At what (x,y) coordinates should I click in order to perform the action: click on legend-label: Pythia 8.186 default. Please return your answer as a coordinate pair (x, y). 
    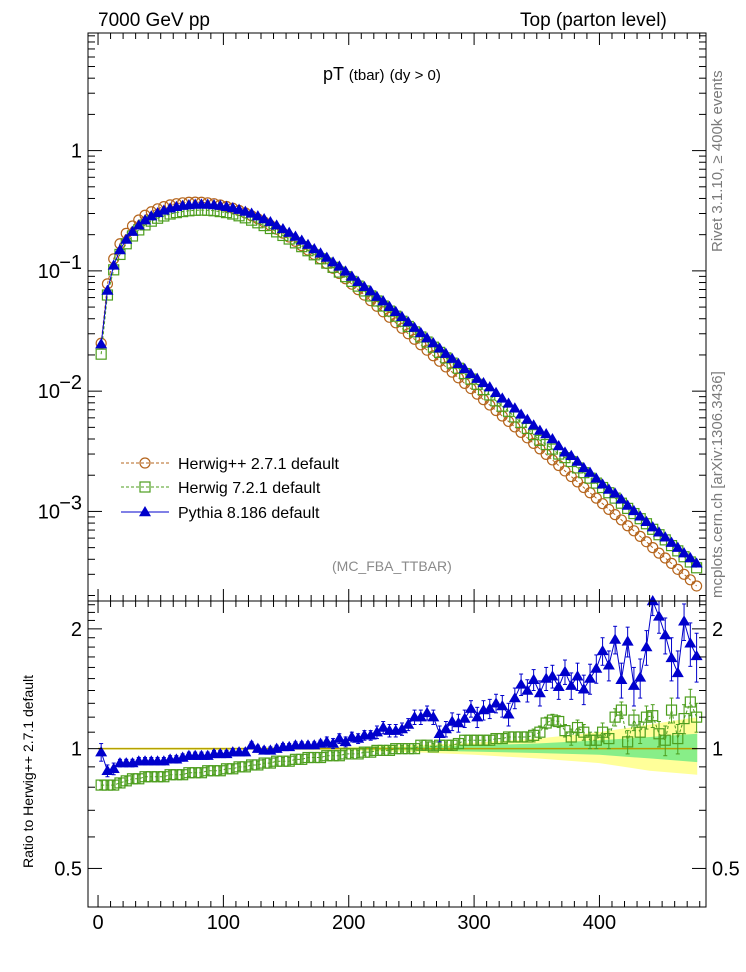
    Looking at the image, I should click on (249, 513).